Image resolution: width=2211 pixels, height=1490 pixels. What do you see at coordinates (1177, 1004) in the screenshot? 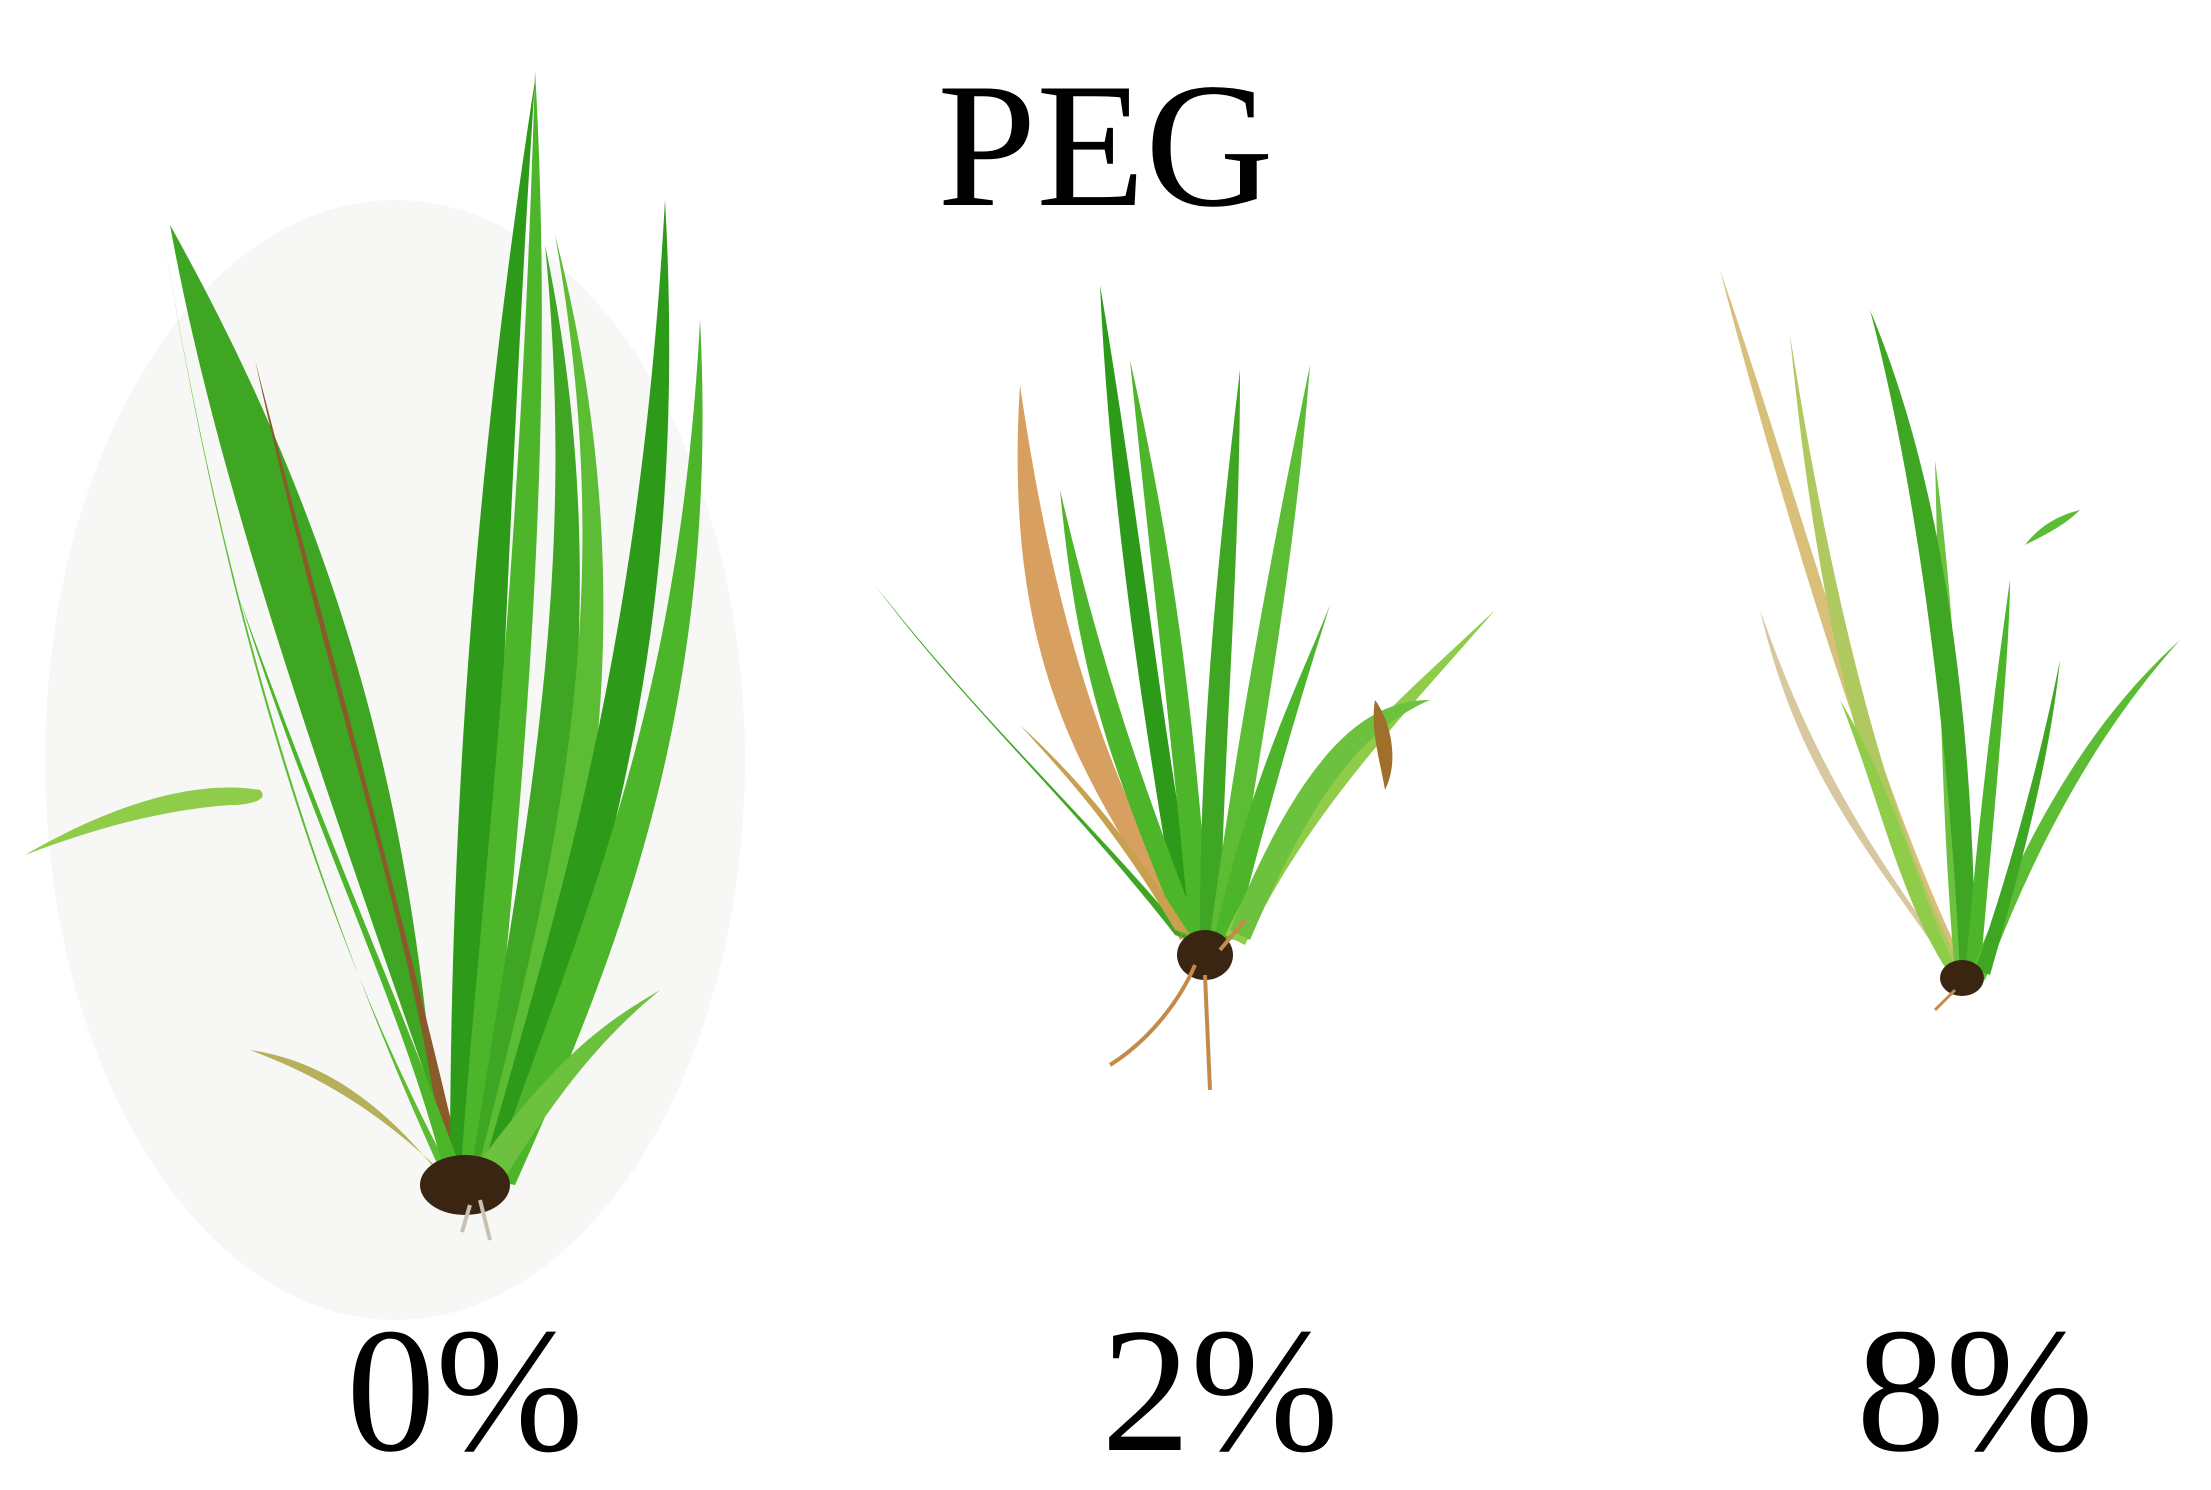
I see `plant-2-root-hair` at bounding box center [1177, 1004].